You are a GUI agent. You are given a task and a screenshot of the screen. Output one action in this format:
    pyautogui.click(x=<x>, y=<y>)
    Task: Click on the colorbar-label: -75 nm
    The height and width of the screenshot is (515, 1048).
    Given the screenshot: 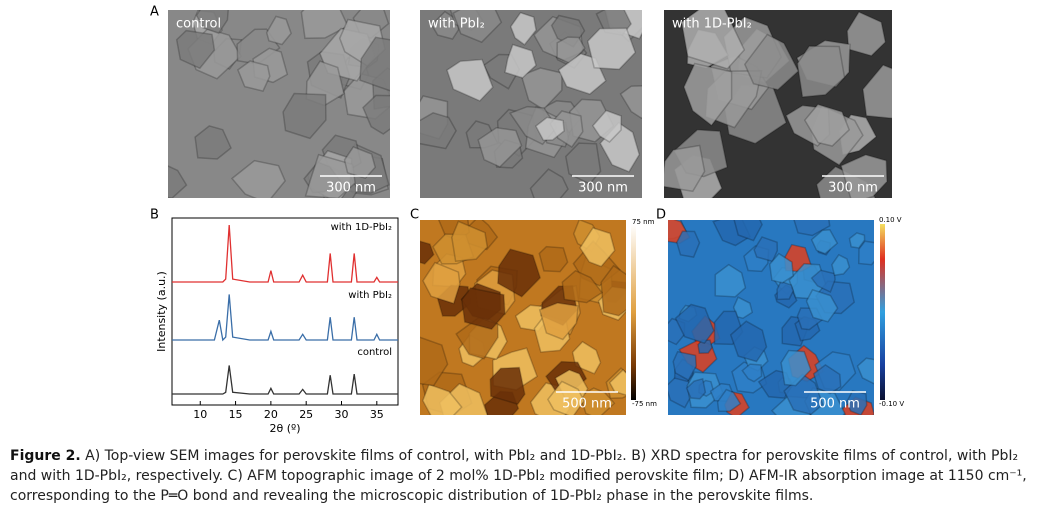 What is the action you would take?
    pyautogui.click(x=644, y=404)
    